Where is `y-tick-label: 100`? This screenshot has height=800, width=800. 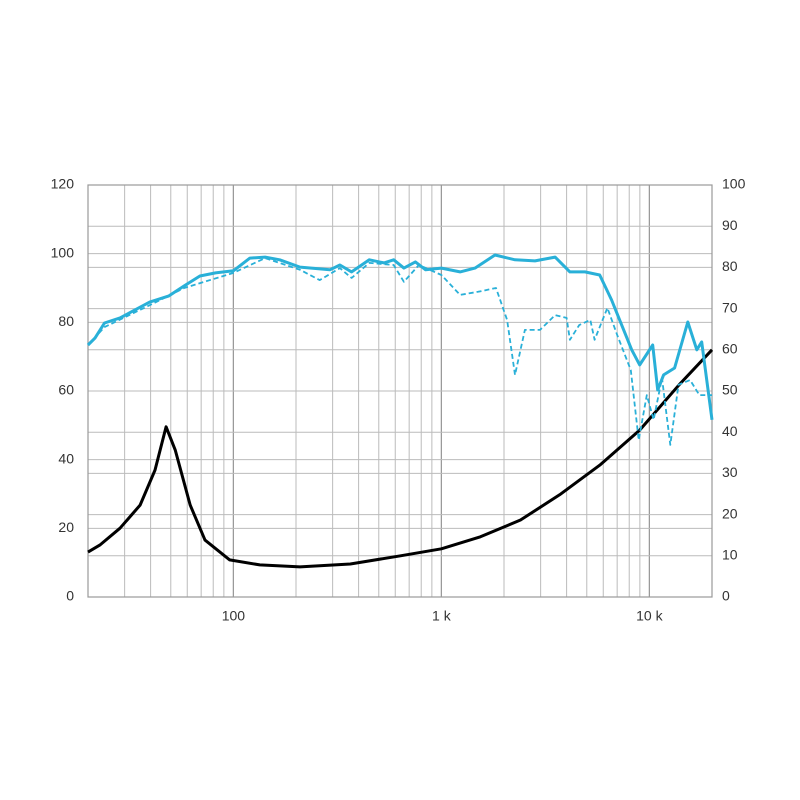 y-tick-label: 100 is located at coordinates (63, 252).